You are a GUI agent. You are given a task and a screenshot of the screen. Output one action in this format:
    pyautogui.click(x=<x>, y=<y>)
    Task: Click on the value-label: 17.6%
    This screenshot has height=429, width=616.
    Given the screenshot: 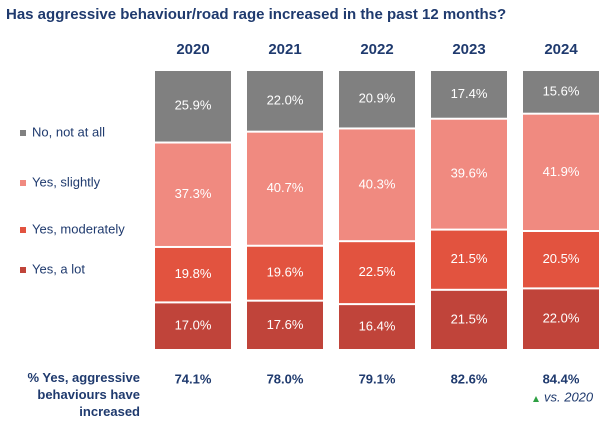 What is the action you would take?
    pyautogui.click(x=285, y=324)
    